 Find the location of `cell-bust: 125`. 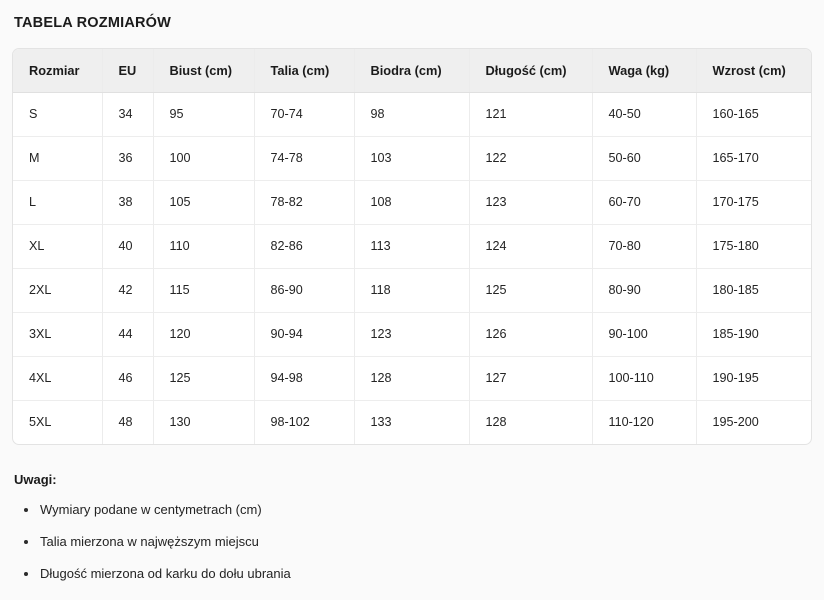

cell-bust: 125 is located at coordinates (204, 377).